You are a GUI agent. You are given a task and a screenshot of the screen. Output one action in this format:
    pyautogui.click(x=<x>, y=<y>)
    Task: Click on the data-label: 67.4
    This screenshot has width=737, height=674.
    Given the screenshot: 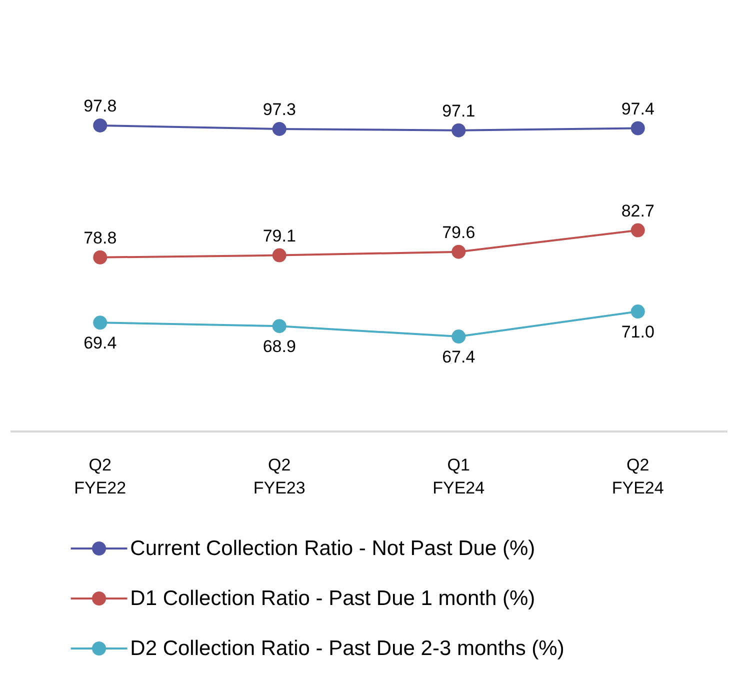 What is the action you would take?
    pyautogui.click(x=459, y=357)
    